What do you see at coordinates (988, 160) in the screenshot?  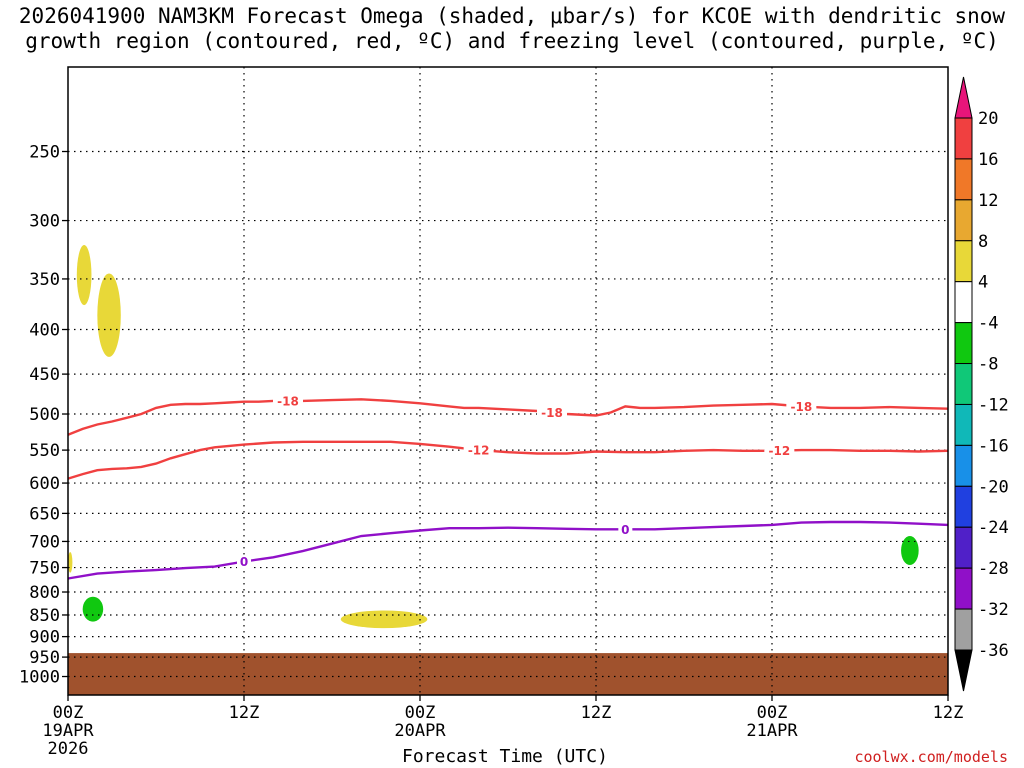 I see `colorbar-label-1: 16` at bounding box center [988, 160].